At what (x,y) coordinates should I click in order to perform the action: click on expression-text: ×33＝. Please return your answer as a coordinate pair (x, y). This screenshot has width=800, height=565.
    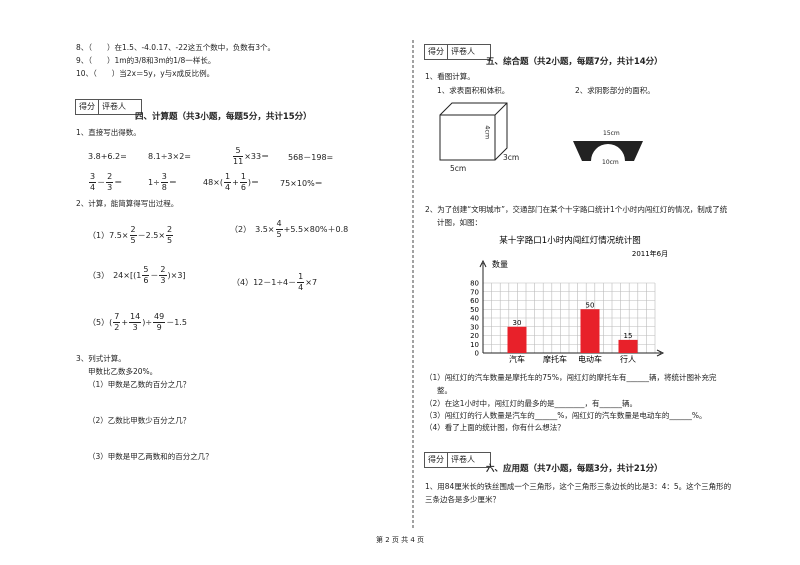
    Looking at the image, I should click on (257, 156).